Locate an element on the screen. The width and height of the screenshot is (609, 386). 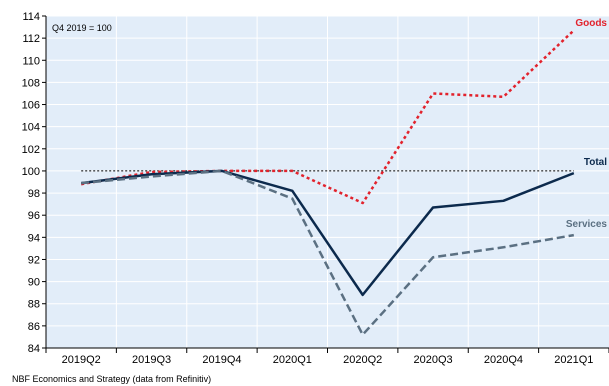
y-tick-label: 110 is located at coordinates (31, 61).